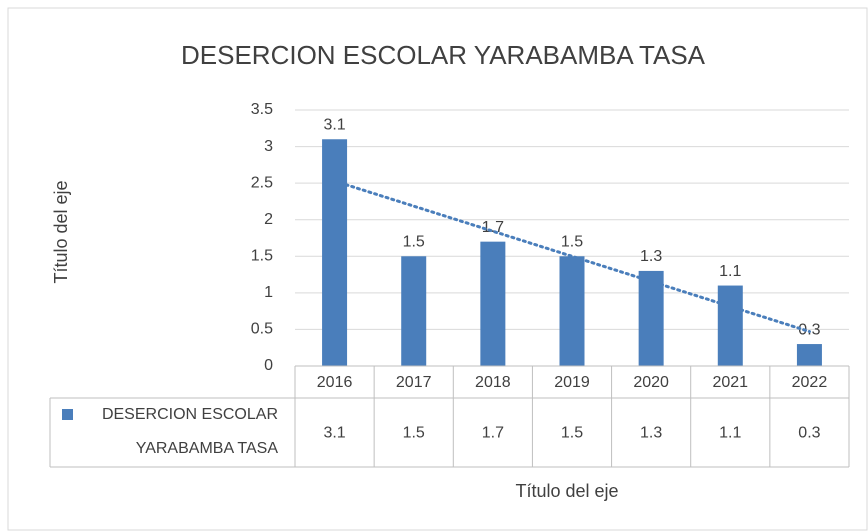 The image size is (868, 531). I want to click on y-tick-label: 3.5, so click(262, 109).